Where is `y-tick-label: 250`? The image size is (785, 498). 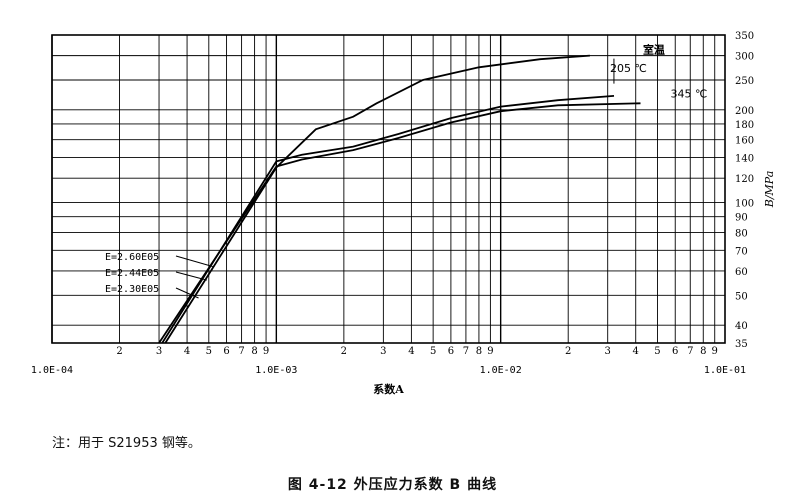
y-tick-label: 250 is located at coordinates (744, 81).